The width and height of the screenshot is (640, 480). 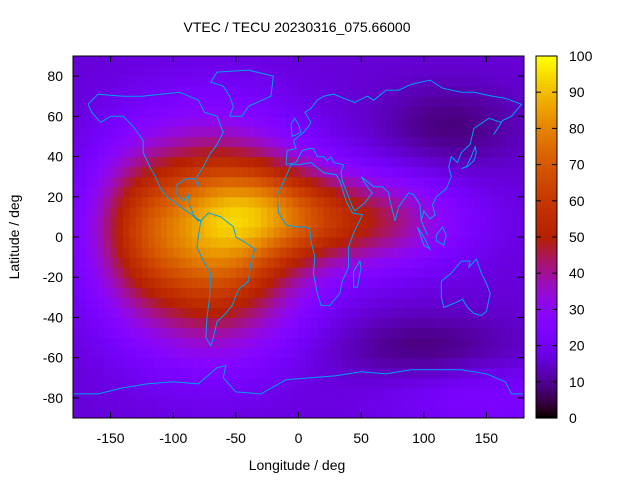 I want to click on x-tick-label: -100, so click(x=173, y=438).